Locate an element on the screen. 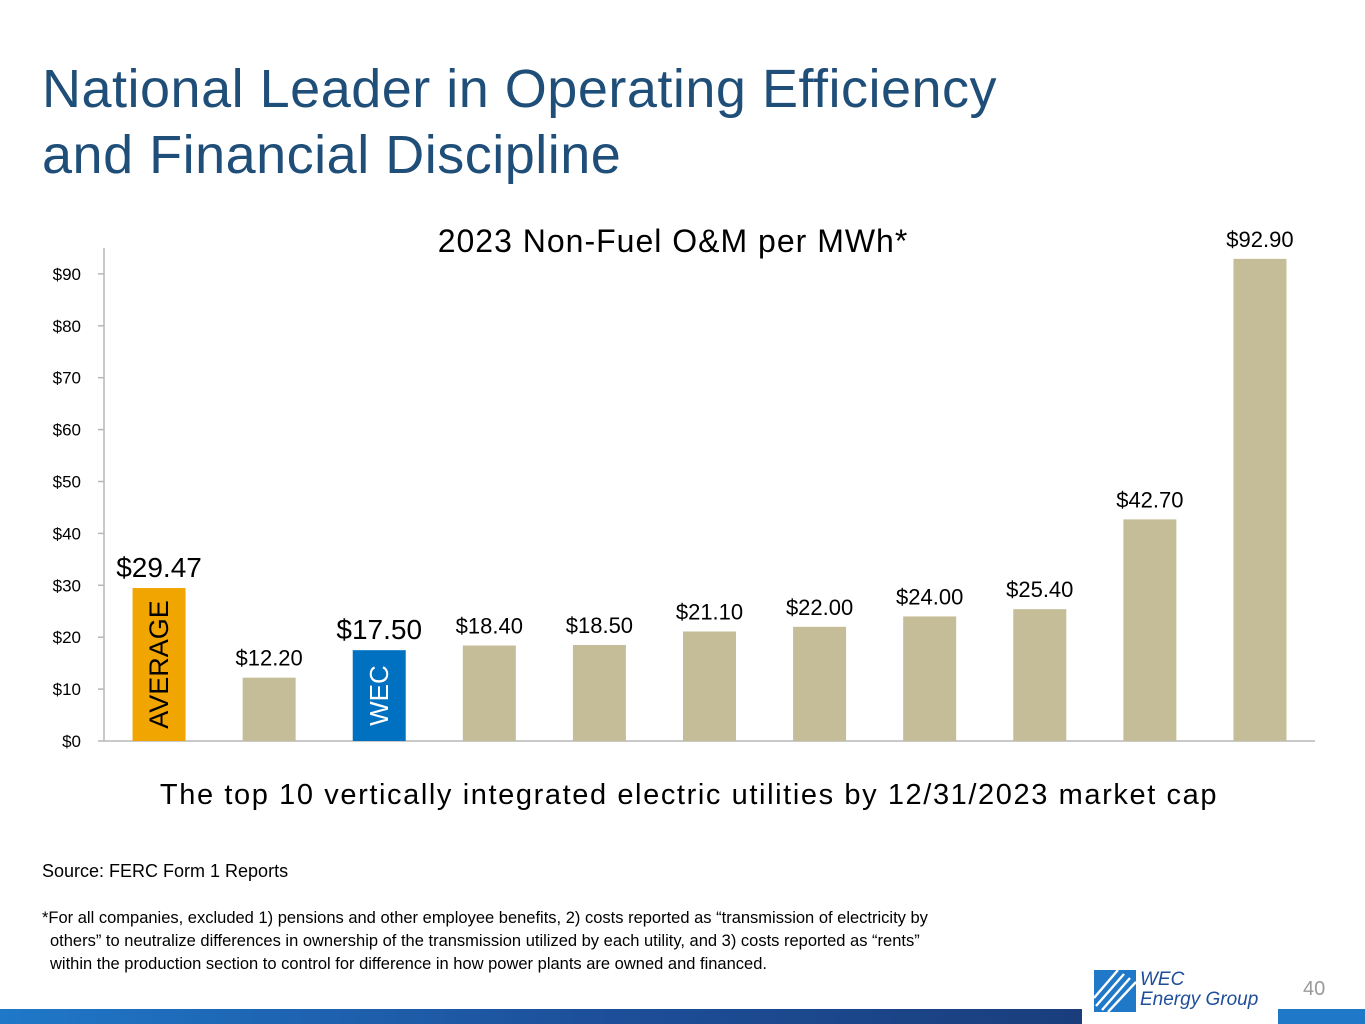 The image size is (1365, 1024). data-label: $21.10 is located at coordinates (709, 611).